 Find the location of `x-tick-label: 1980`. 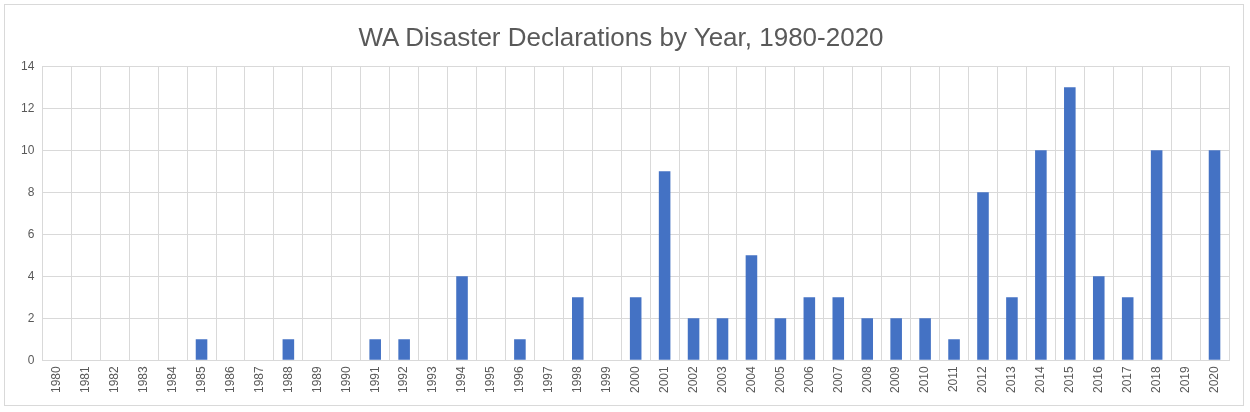

x-tick-label: 1980 is located at coordinates (56, 379).